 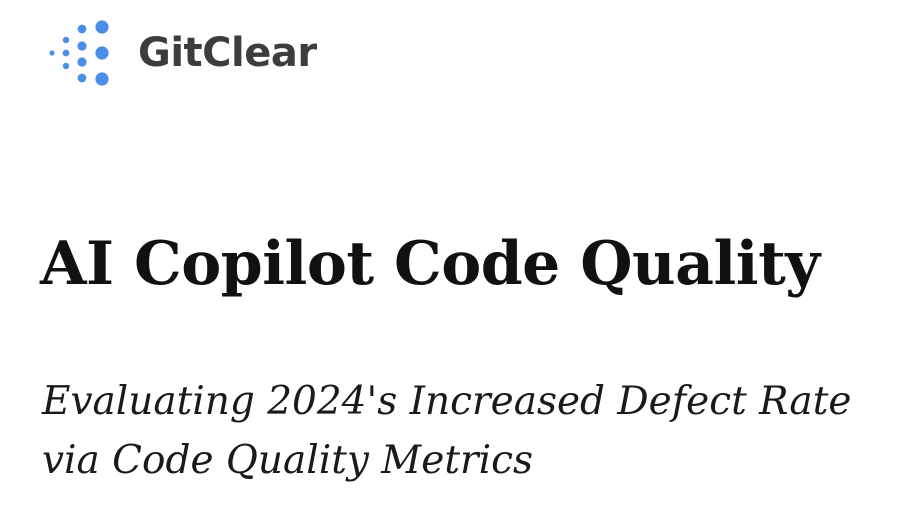 What do you see at coordinates (430, 264) in the screenshot?
I see `document-title: AI Copilot Code Quality` at bounding box center [430, 264].